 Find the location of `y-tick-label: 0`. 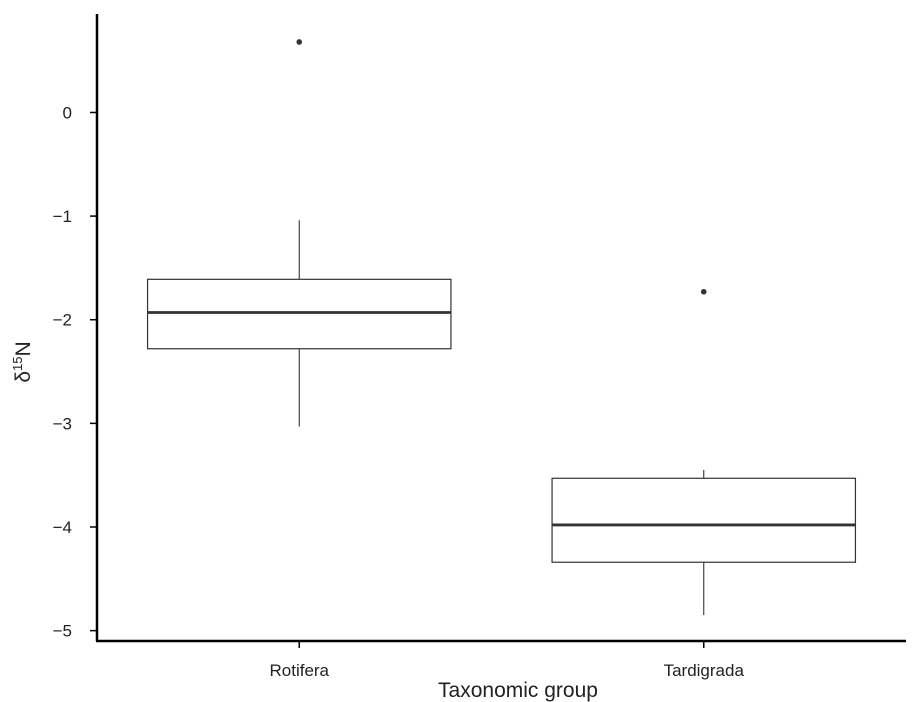

y-tick-label: 0 is located at coordinates (67, 112).